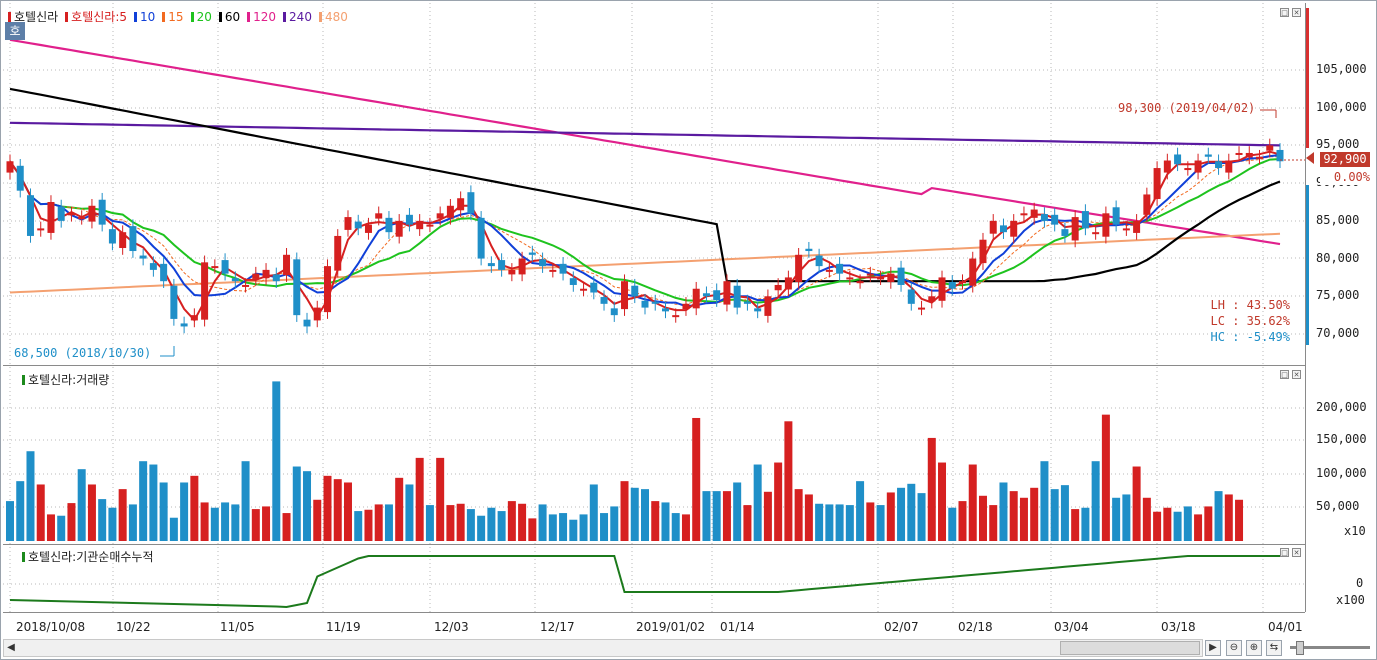  What do you see at coordinates (1296, 374) in the screenshot?
I see `volume-pane-close-button: ✕` at bounding box center [1296, 374].